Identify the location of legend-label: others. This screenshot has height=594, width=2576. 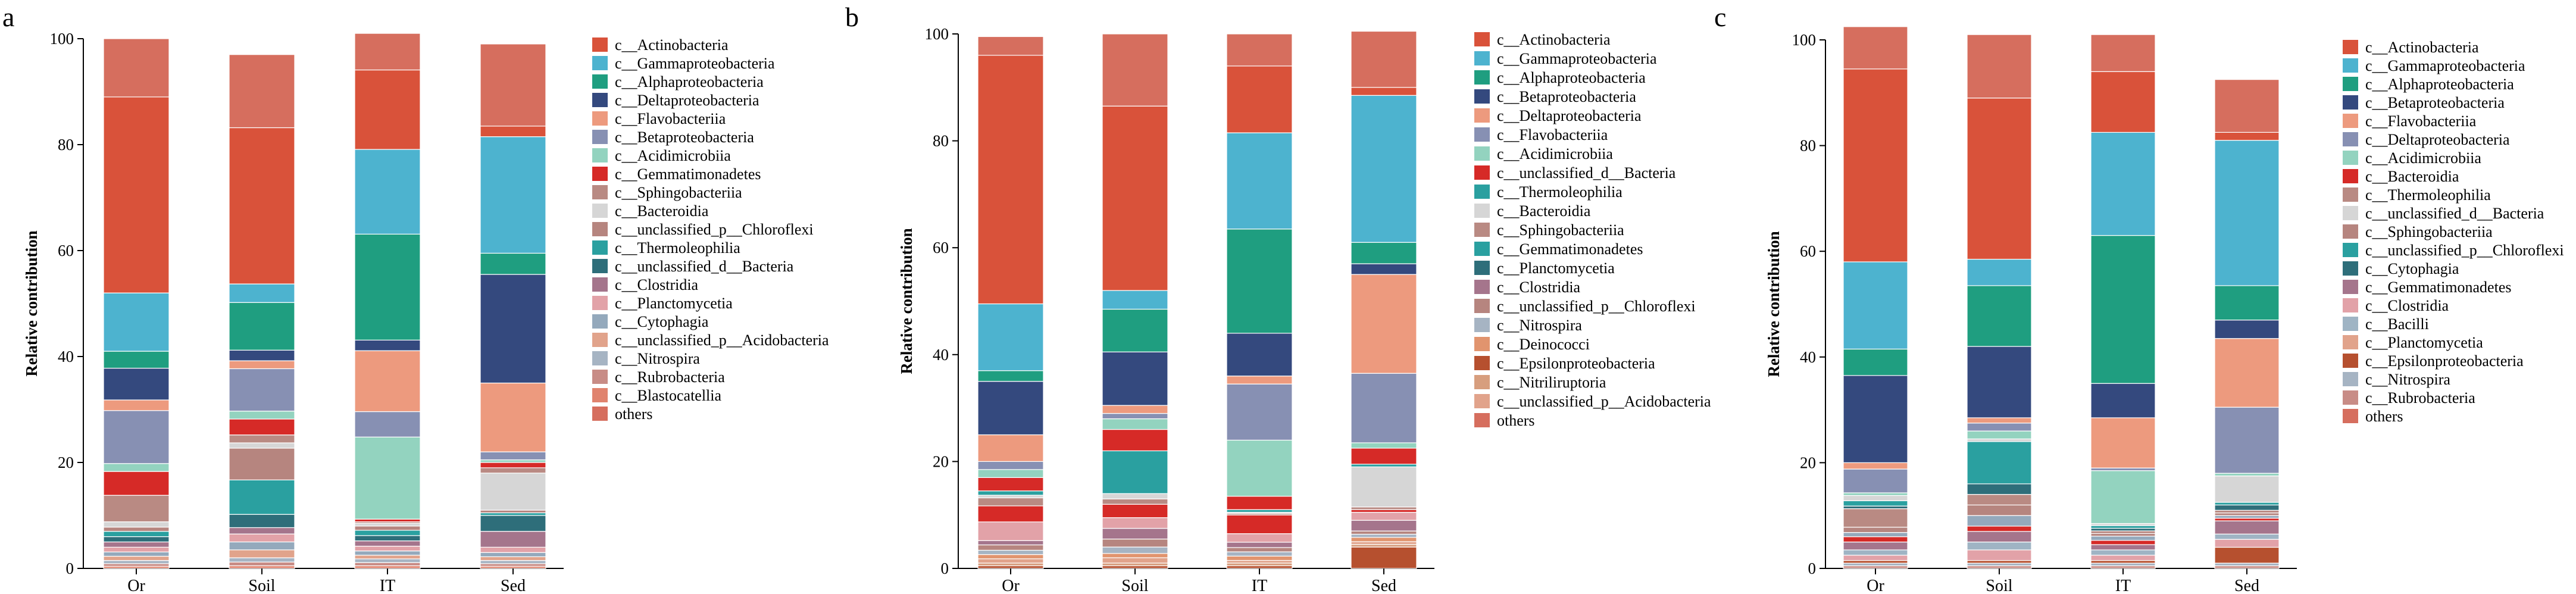
(634, 414).